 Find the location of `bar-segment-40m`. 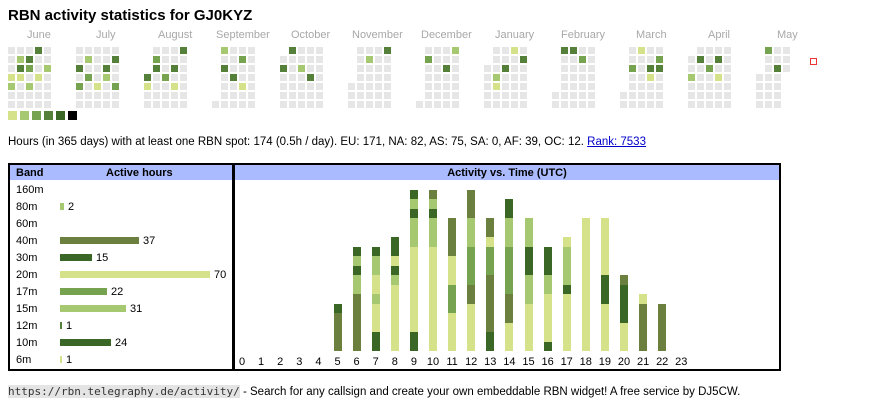

bar-segment-40m is located at coordinates (490, 227).